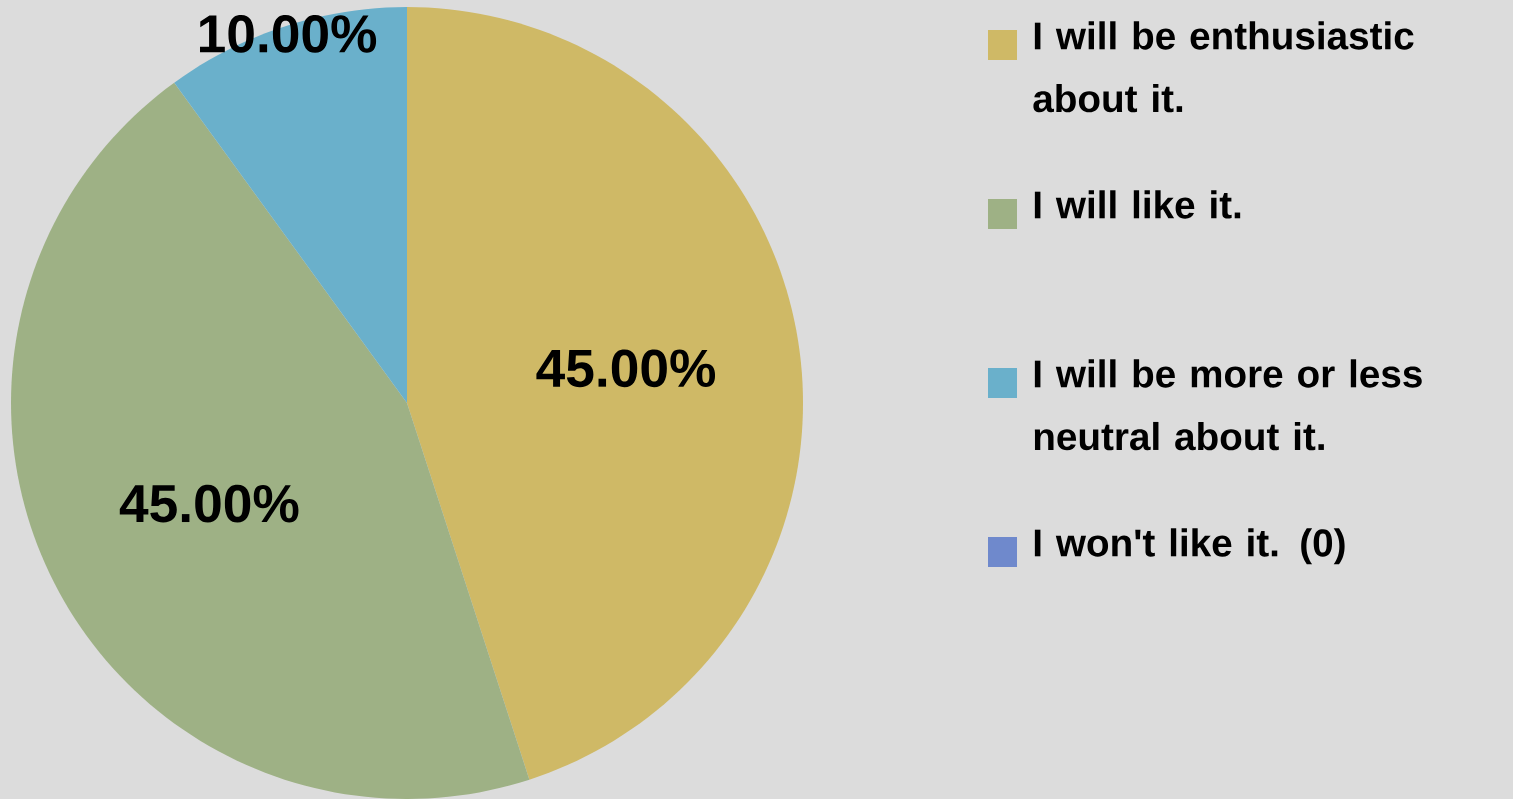 This screenshot has height=799, width=1513. Describe the element at coordinates (1189, 546) in the screenshot. I see `legend-label: I won't like it. (0)` at that location.